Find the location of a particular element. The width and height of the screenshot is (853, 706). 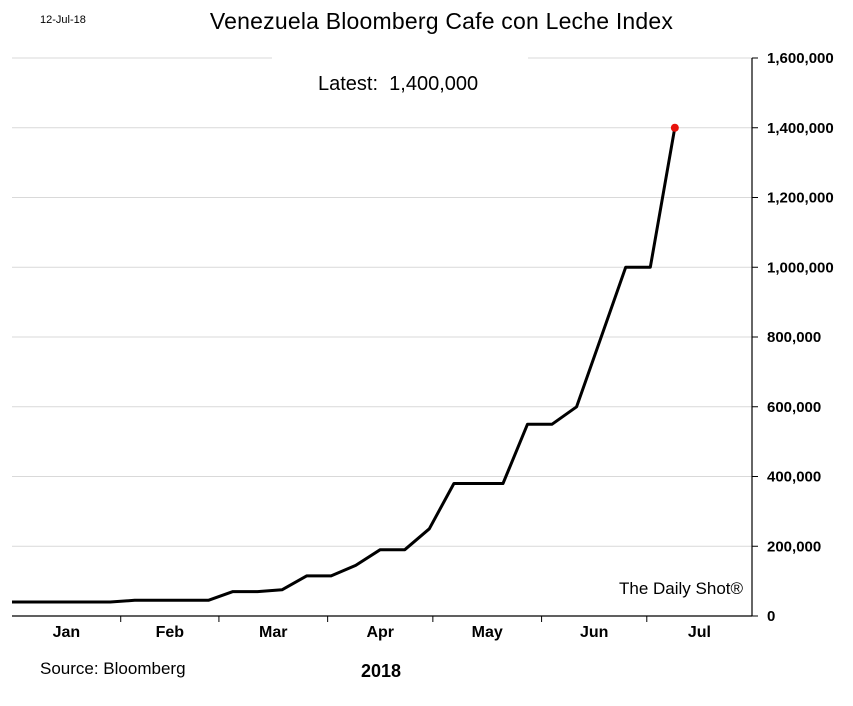

y-tick-label: 800,000 is located at coordinates (794, 337).